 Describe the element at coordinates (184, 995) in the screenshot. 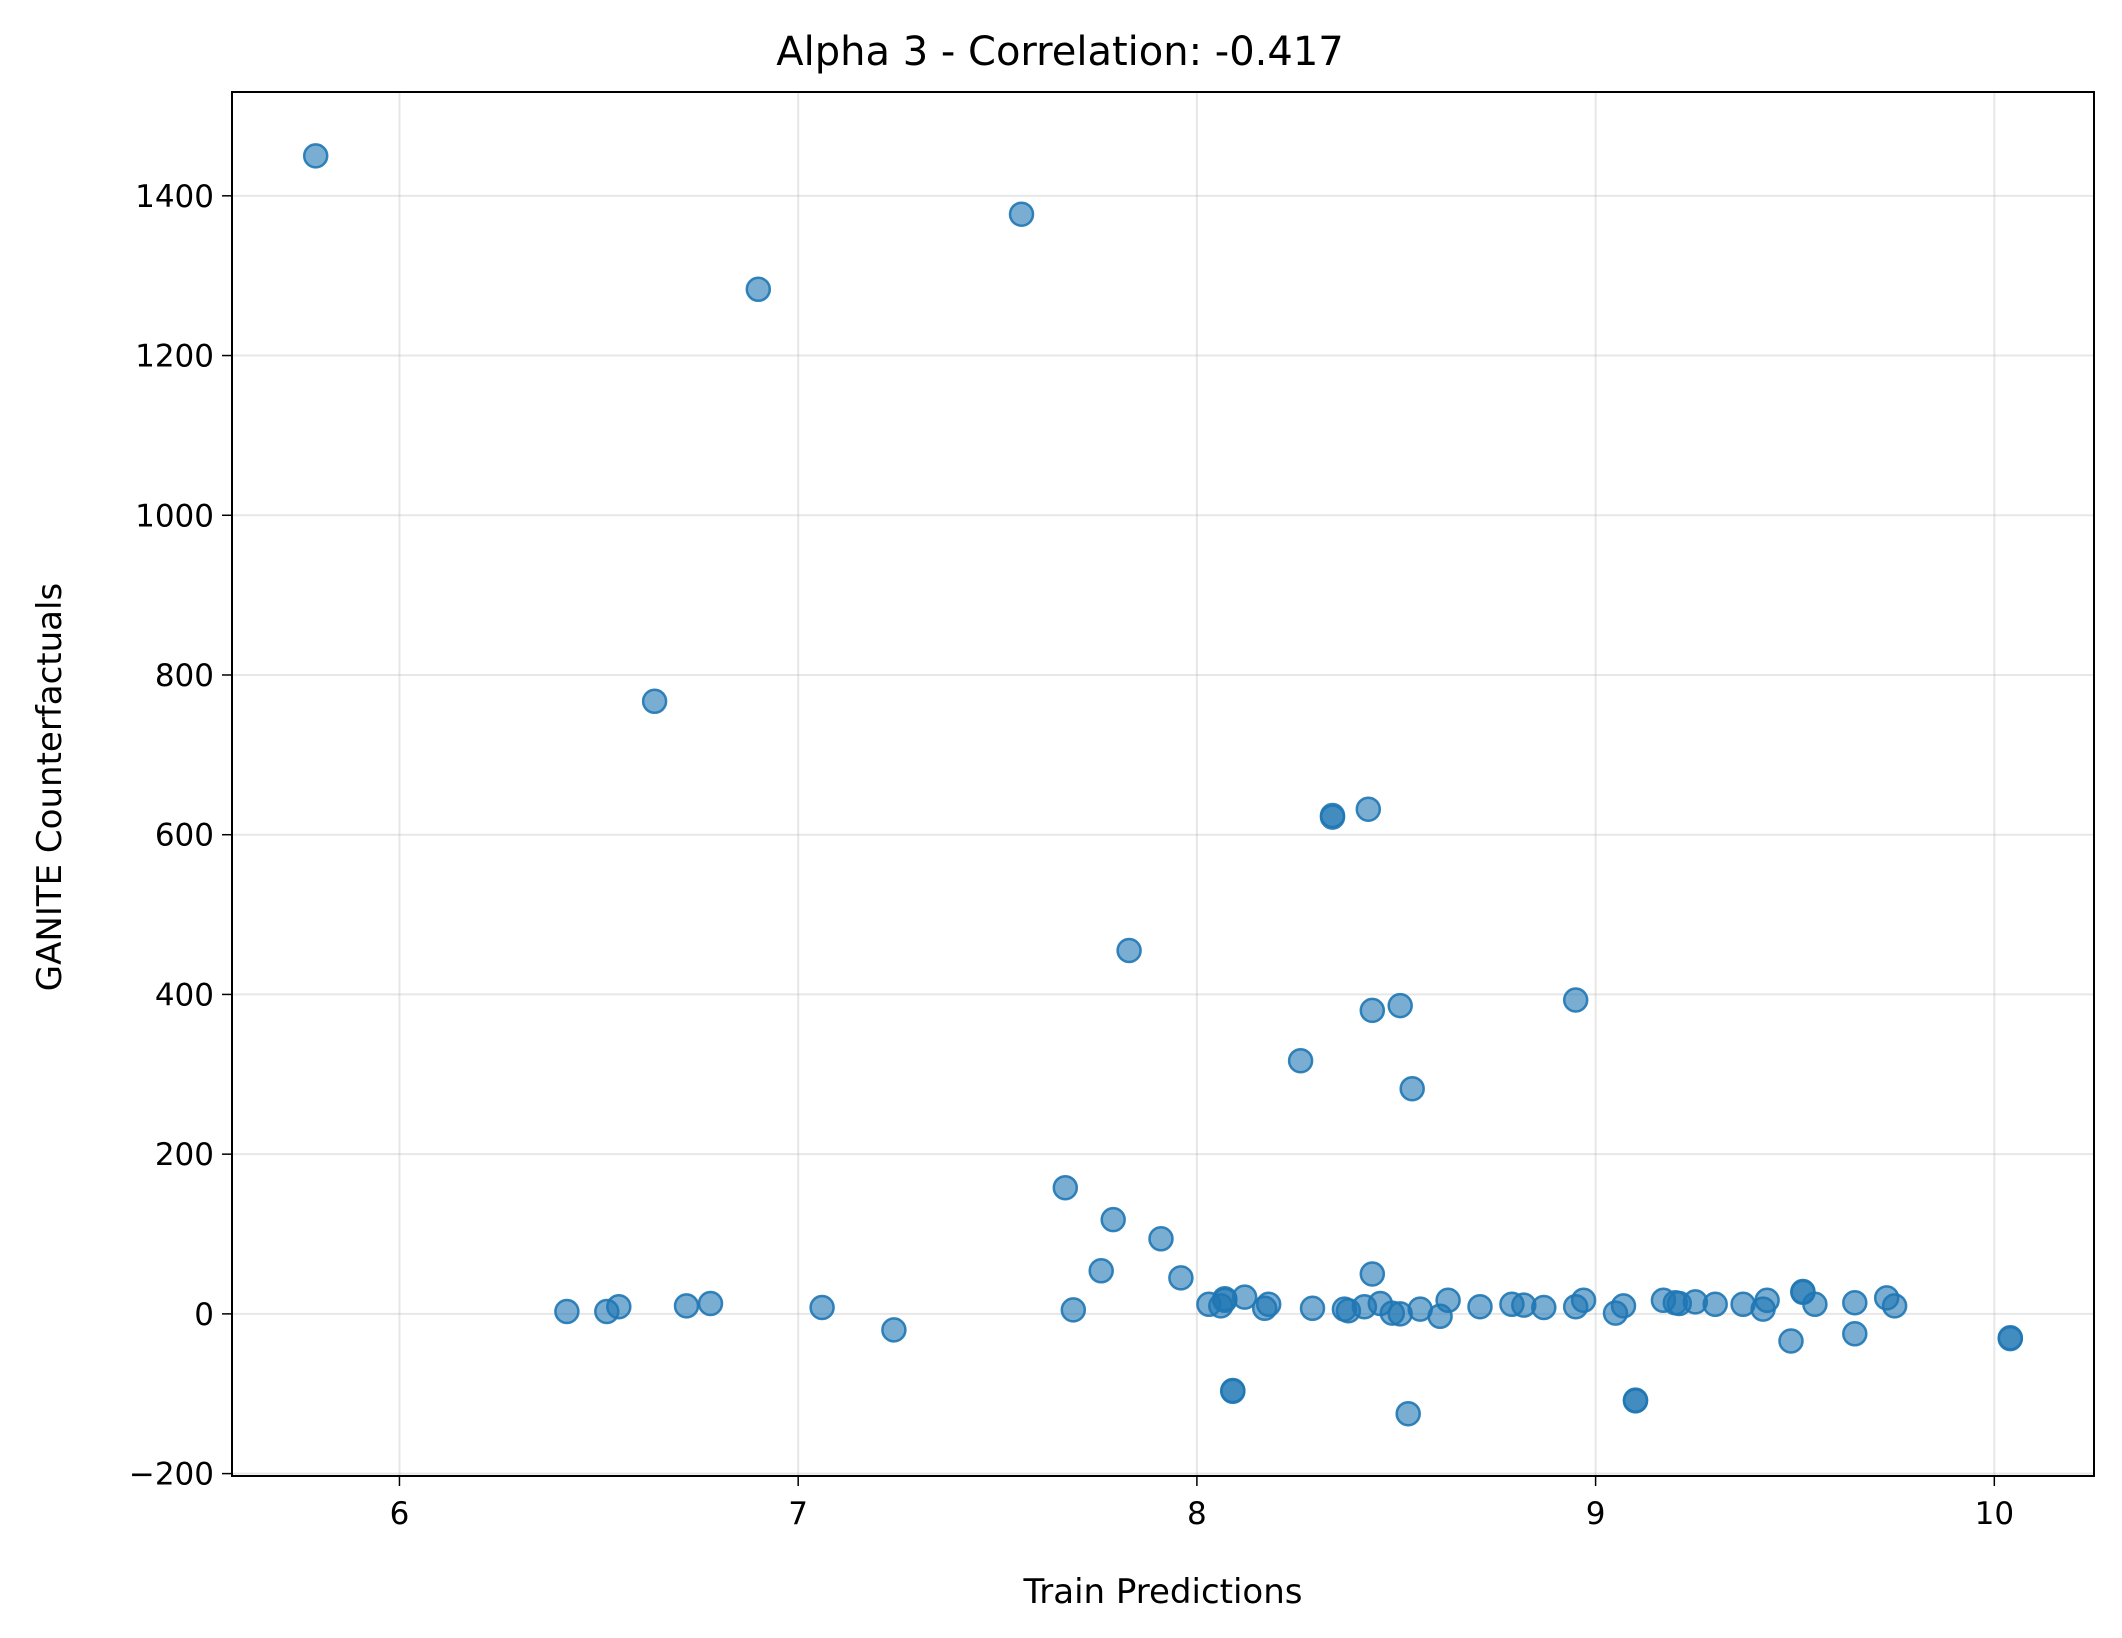

I see `y-tick-label: 400` at that location.